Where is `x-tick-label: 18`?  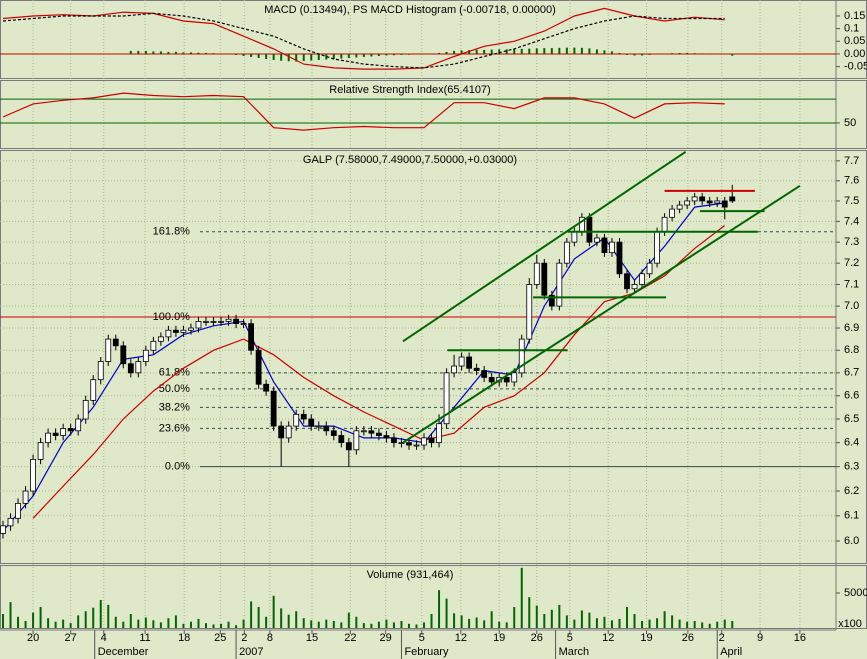
x-tick-label: 18 is located at coordinates (184, 638).